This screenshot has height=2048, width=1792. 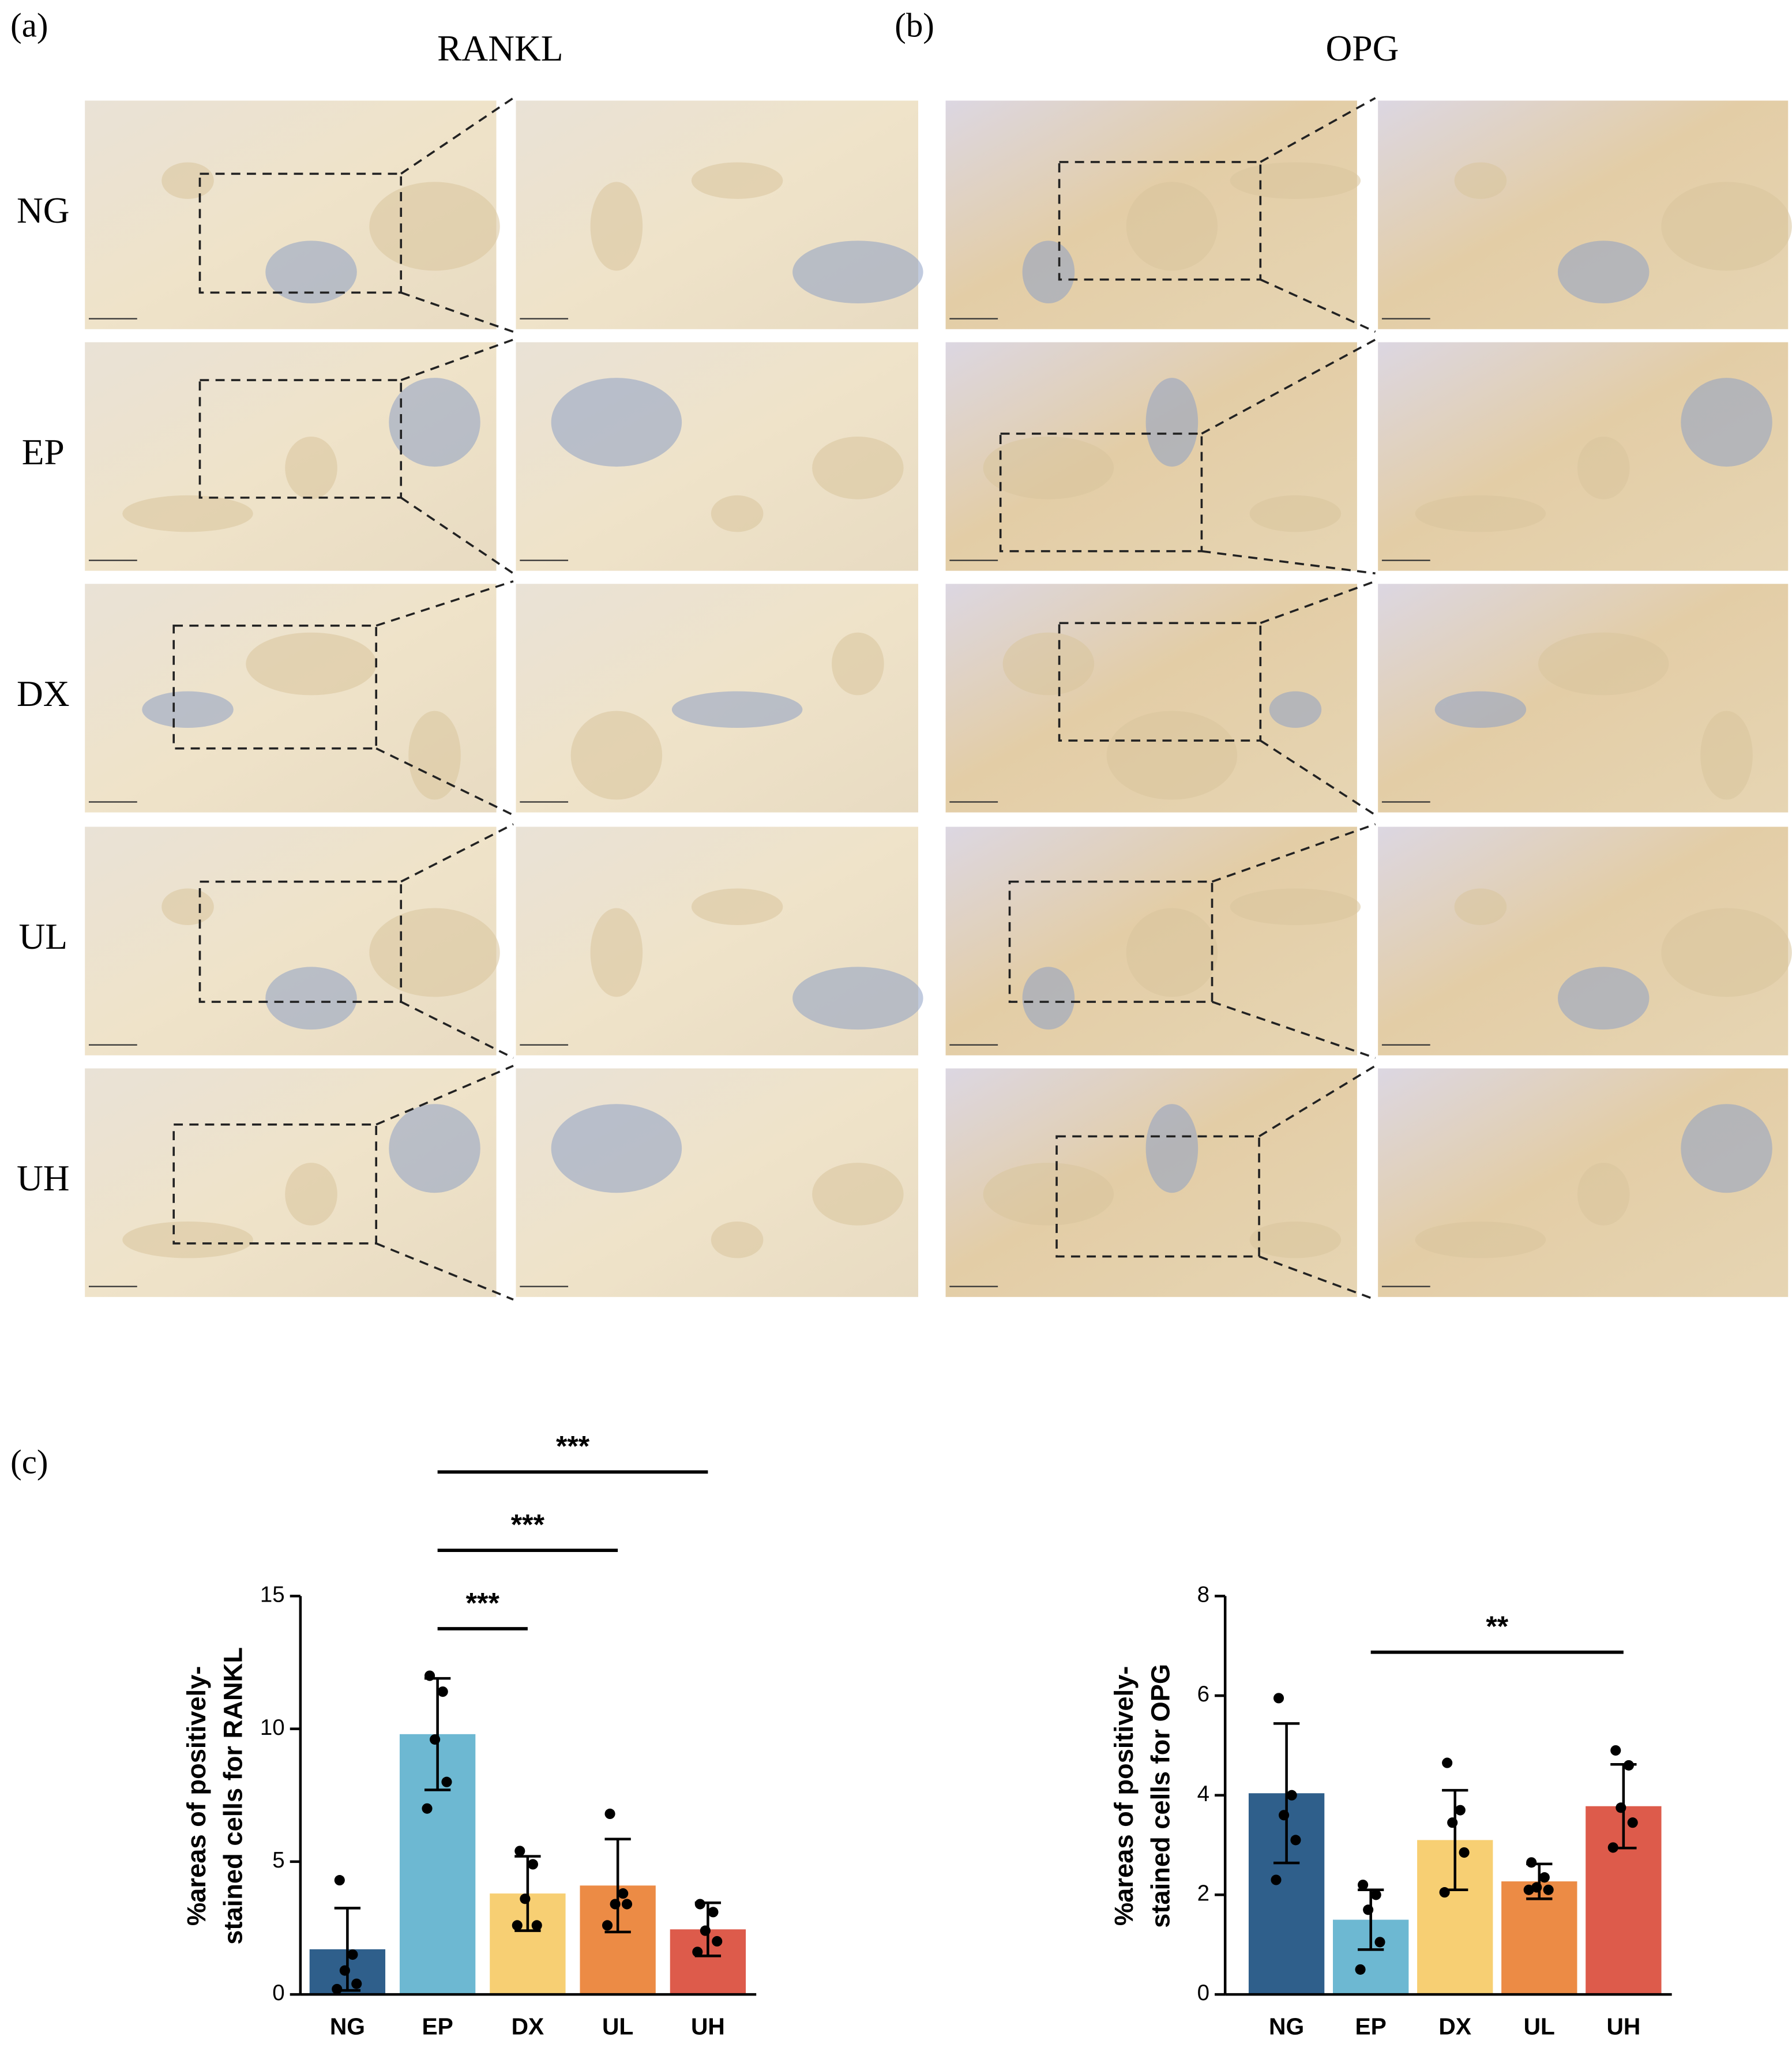 I want to click on row-label: DX, so click(x=43, y=694).